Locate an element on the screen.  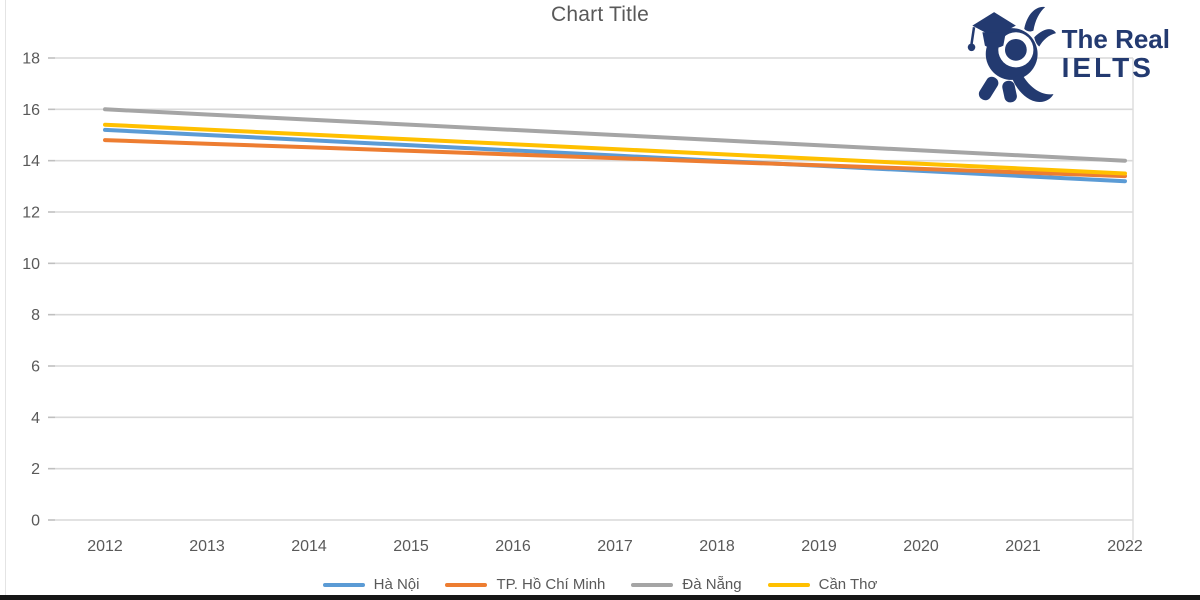
y-axis-label: 14 is located at coordinates (31, 161).